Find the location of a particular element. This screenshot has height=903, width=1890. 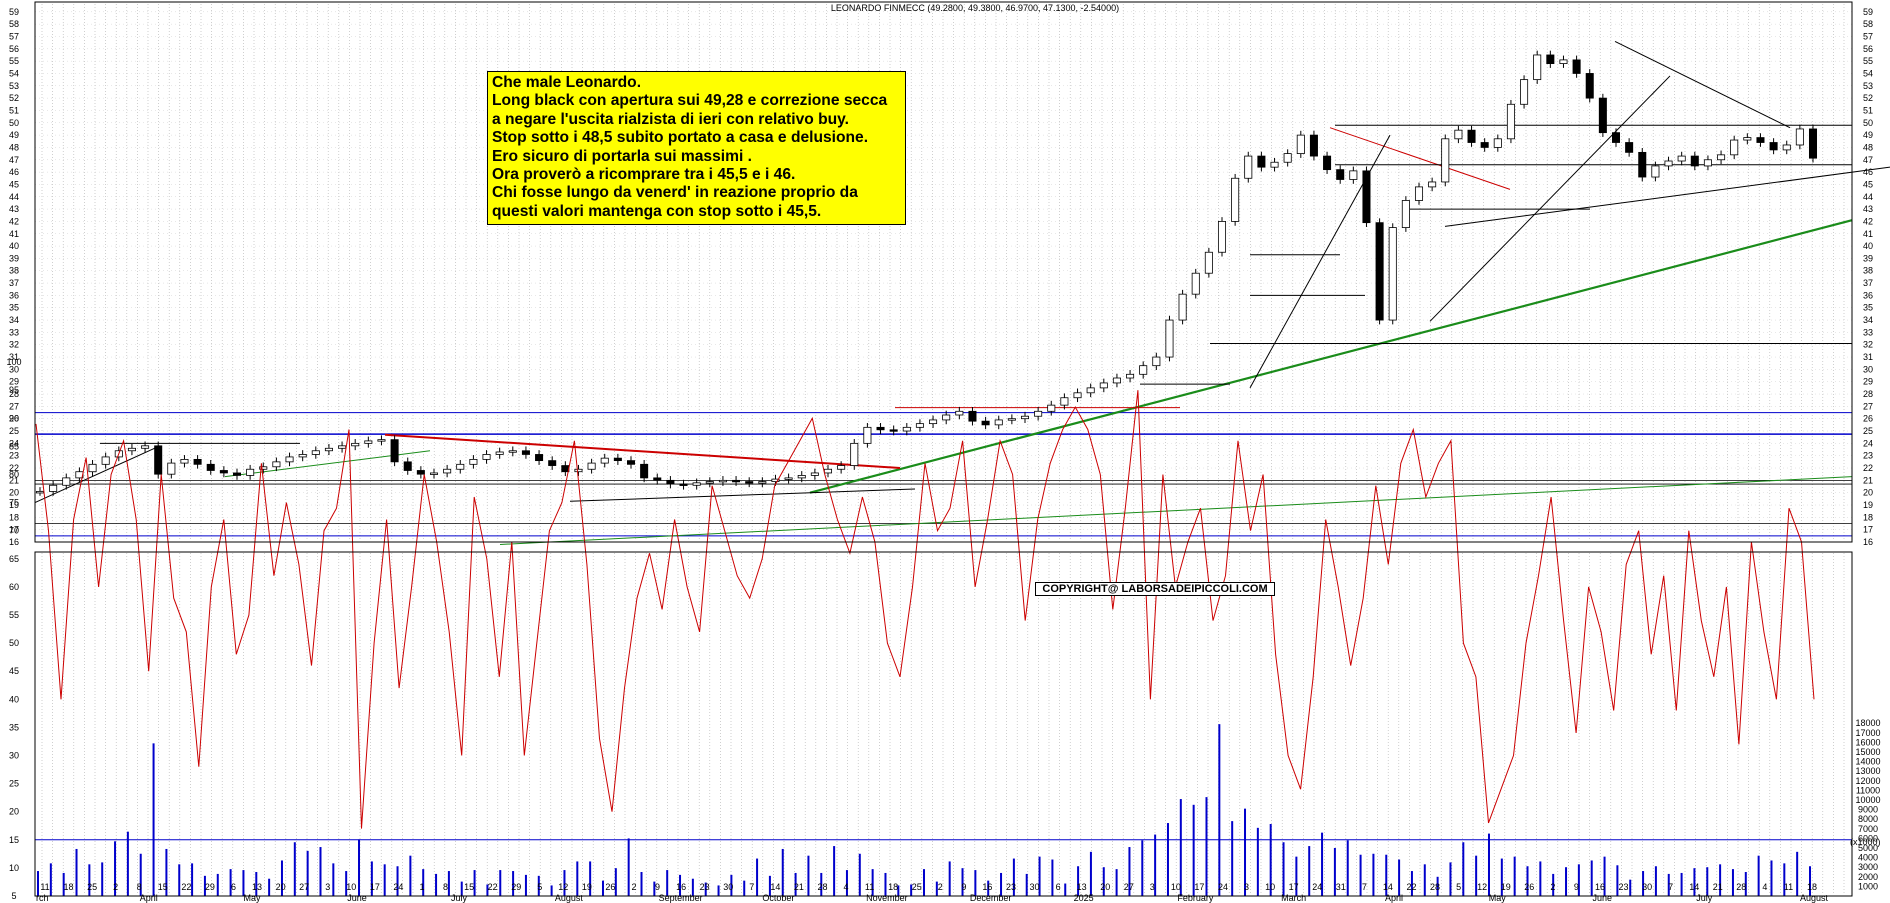

y-tick-label: 41 is located at coordinates (1868, 234).